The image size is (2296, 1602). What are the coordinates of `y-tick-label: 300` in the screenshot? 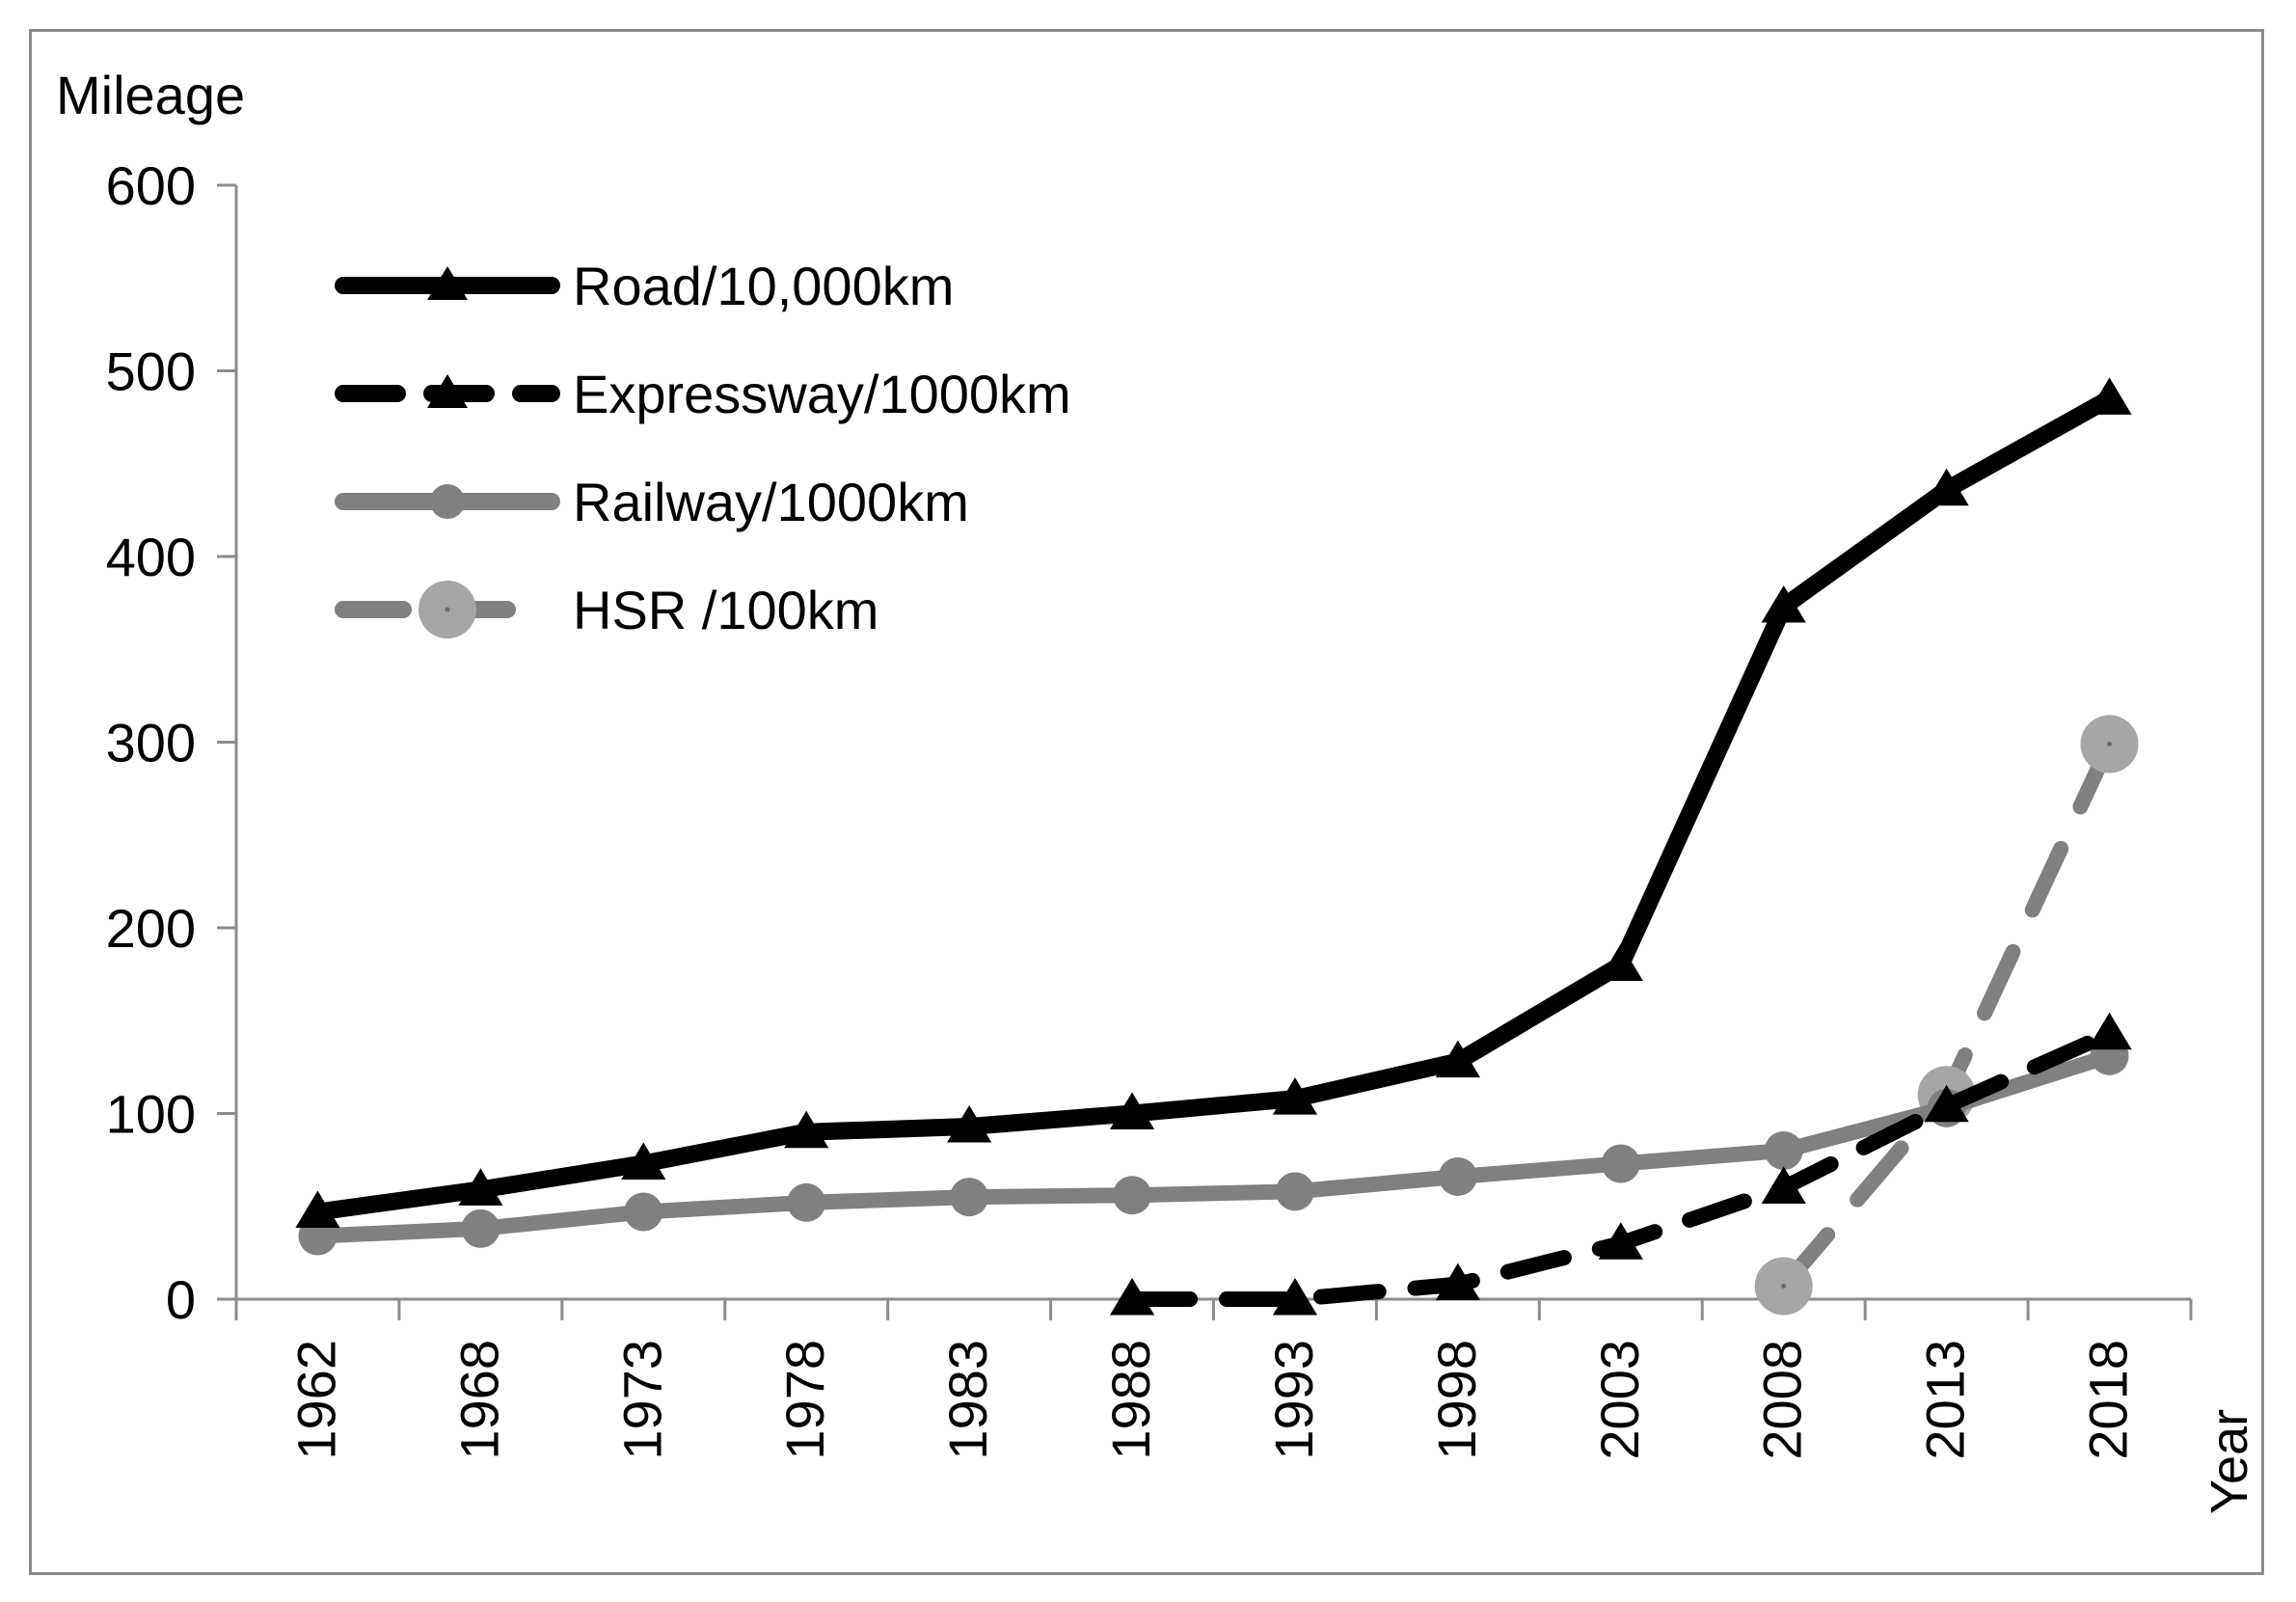 It's located at (151, 743).